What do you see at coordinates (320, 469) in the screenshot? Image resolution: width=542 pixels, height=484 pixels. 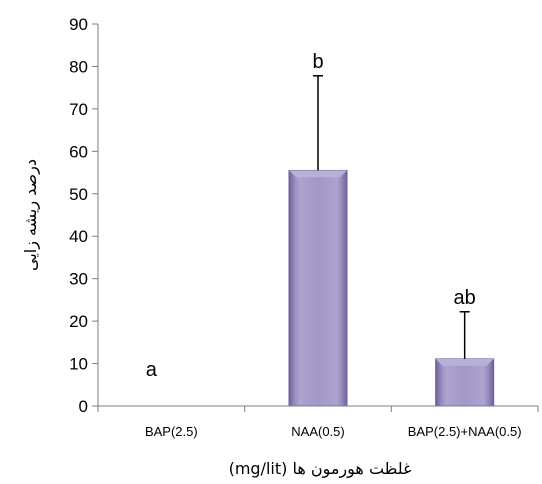 I see `x-axis-title: غلظت هورمون ها (mg/lit)` at bounding box center [320, 469].